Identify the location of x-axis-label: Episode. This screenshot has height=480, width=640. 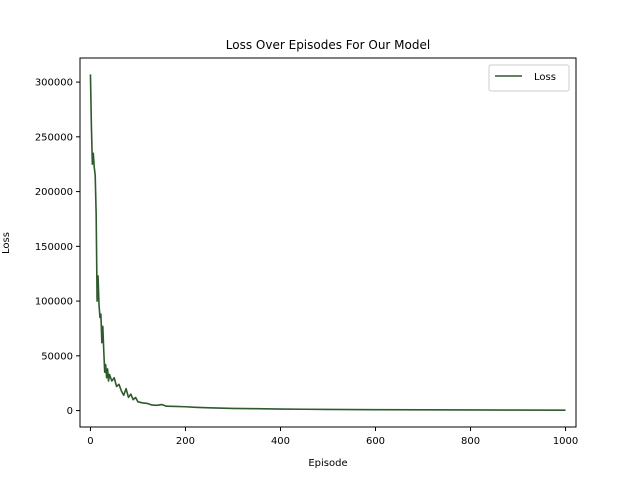
(327, 463).